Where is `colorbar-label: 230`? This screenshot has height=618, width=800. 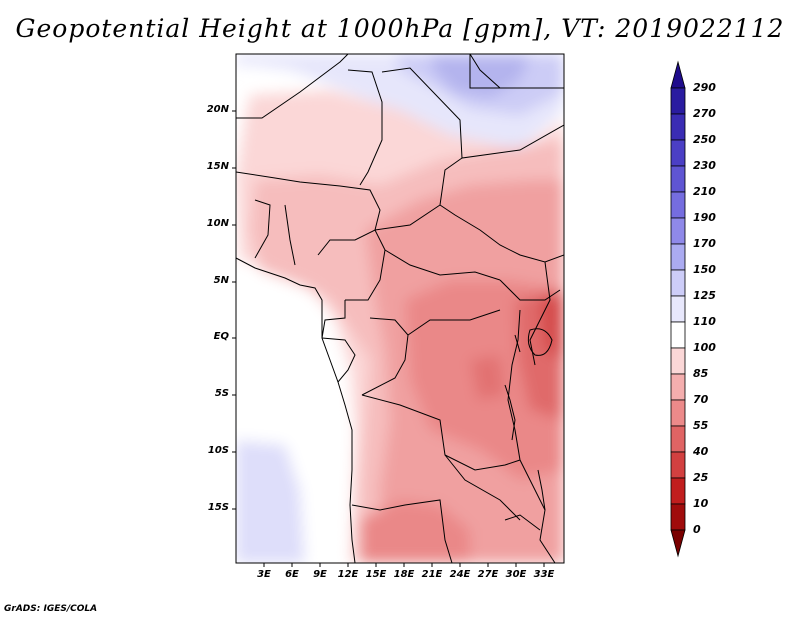
colorbar-label: 230 is located at coordinates (704, 165).